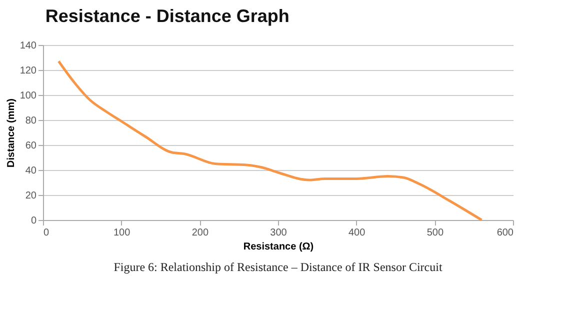 The height and width of the screenshot is (323, 587). Describe the element at coordinates (47, 233) in the screenshot. I see `x-tick-label: 0` at that location.